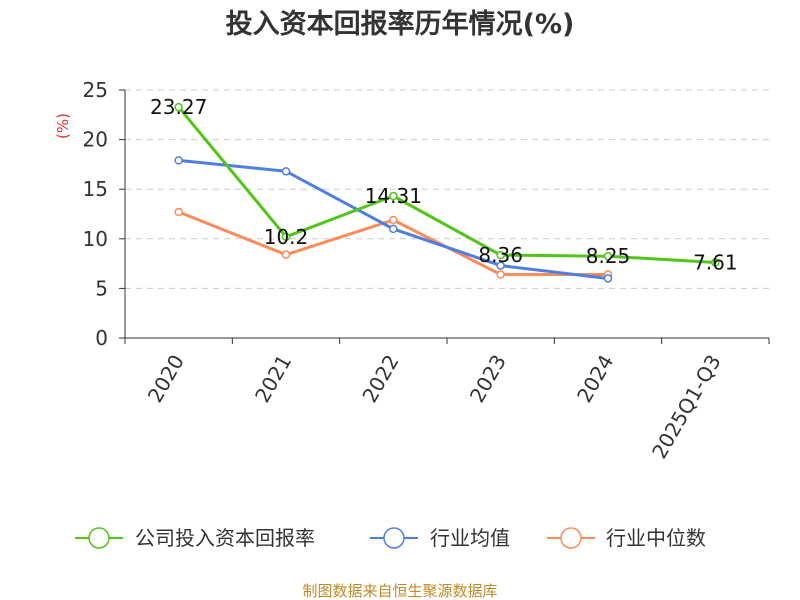  I want to click on legend-item: 行业中位数, so click(626, 538).